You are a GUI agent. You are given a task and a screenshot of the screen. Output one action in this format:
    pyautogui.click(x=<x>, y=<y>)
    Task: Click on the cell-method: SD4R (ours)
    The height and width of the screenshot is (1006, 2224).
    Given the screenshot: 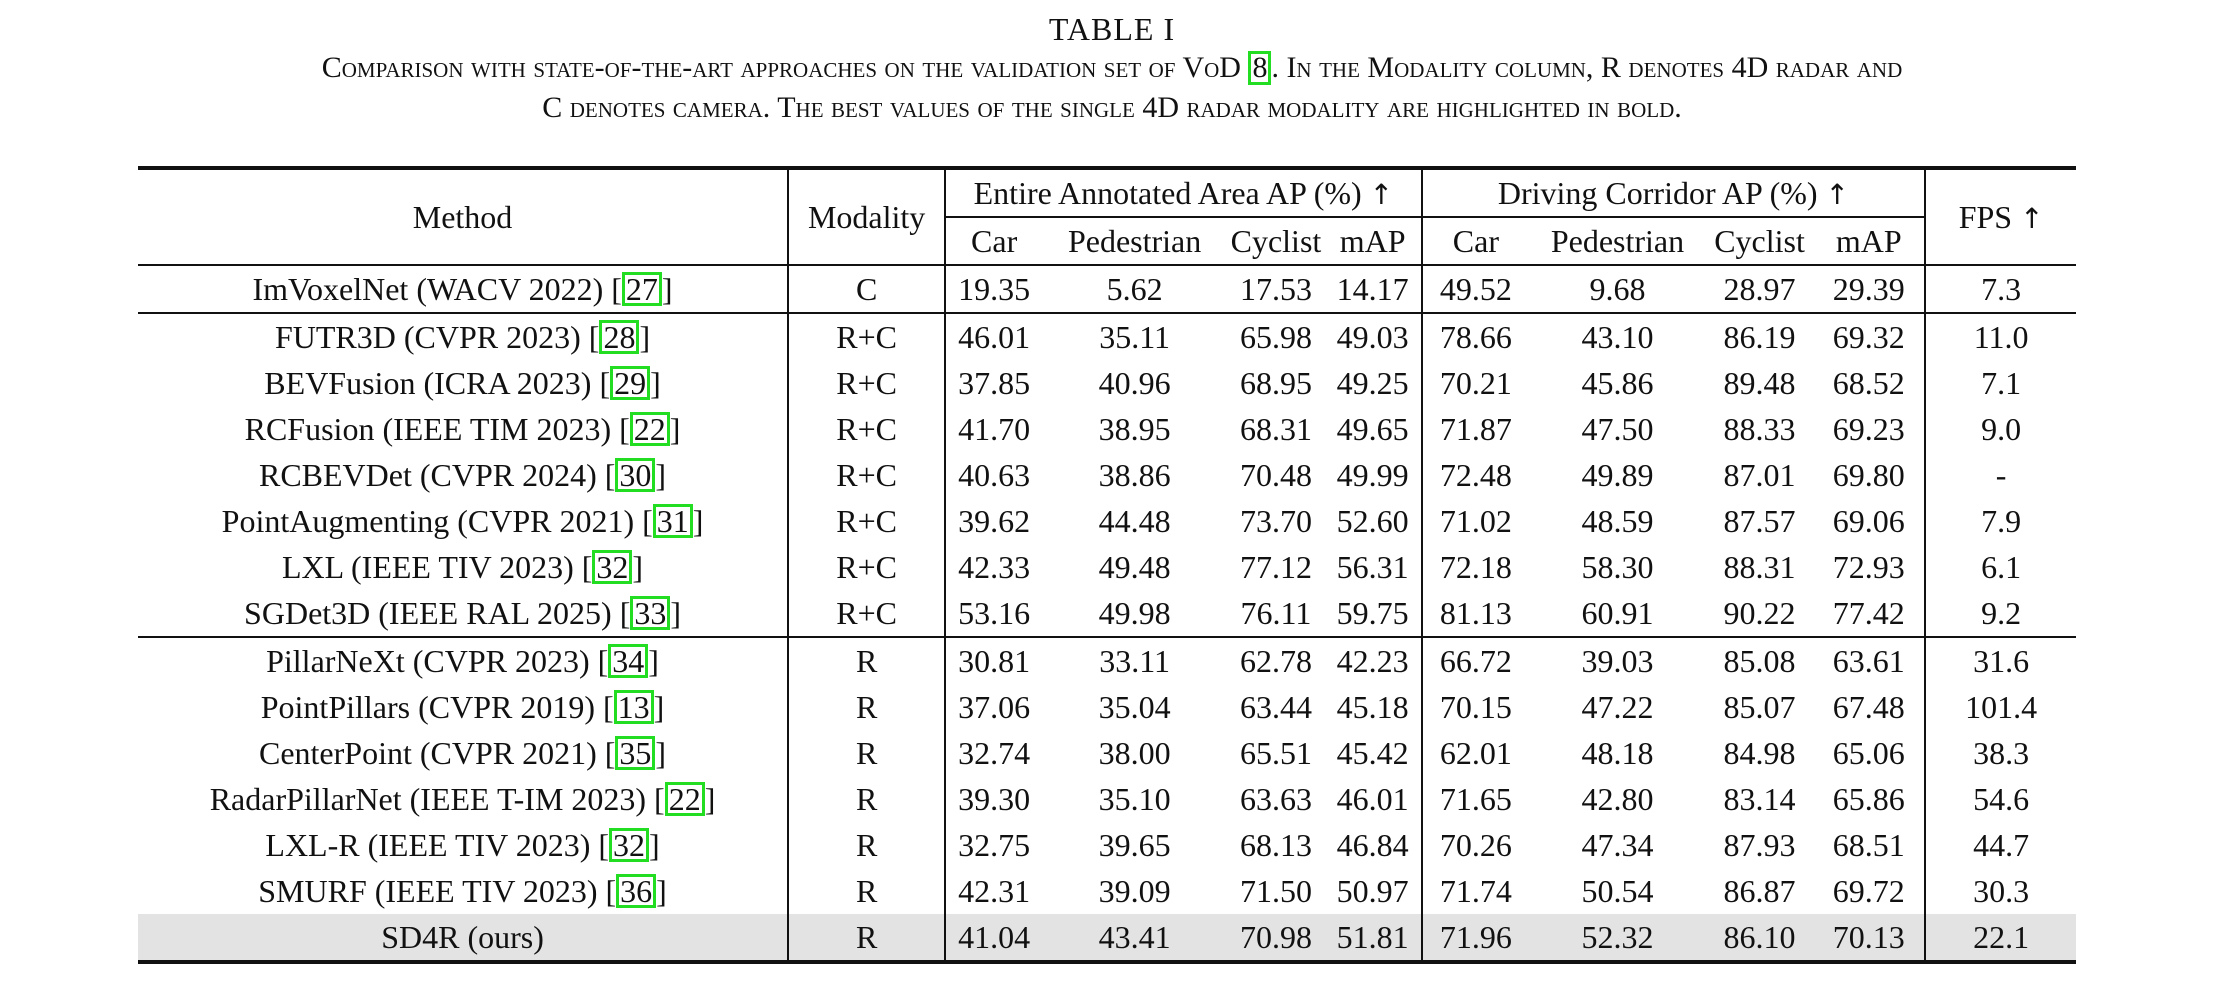 What is the action you would take?
    pyautogui.click(x=464, y=938)
    